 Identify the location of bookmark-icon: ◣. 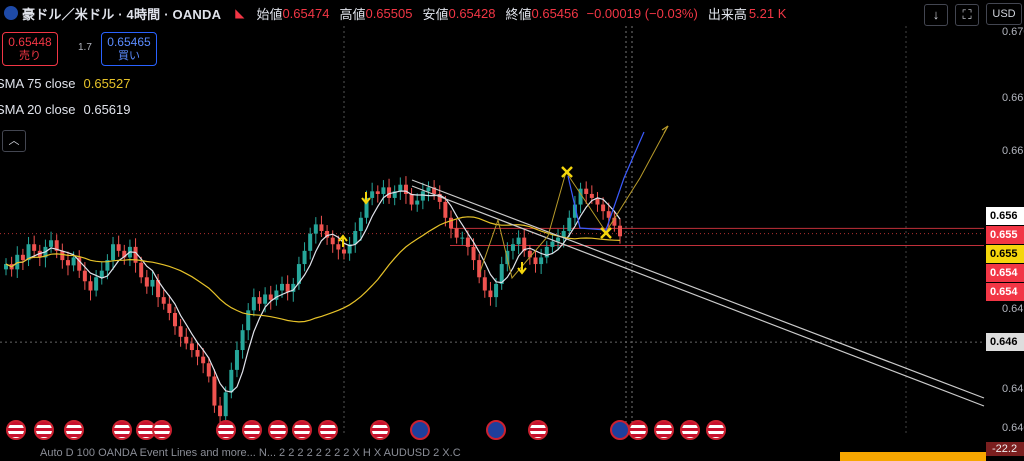
(240, 13).